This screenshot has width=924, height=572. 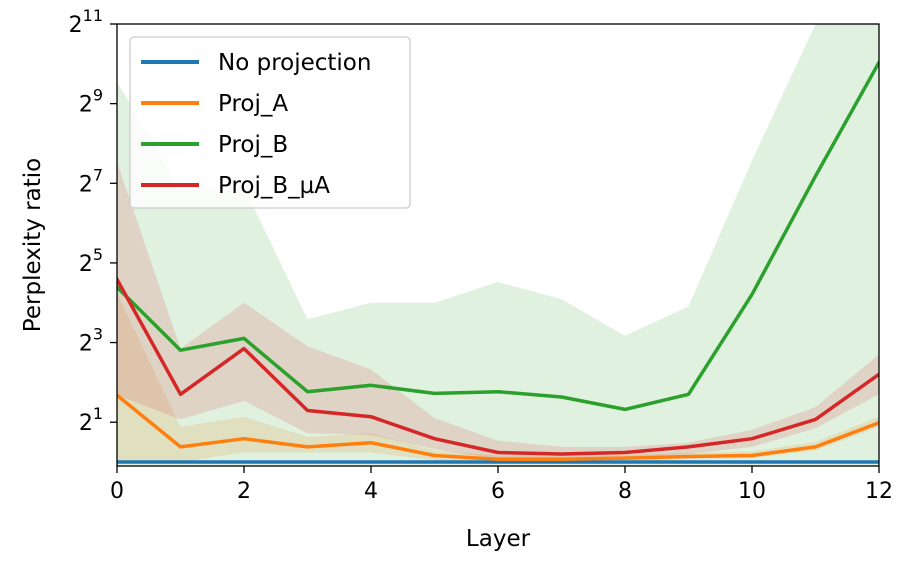 What do you see at coordinates (253, 145) in the screenshot?
I see `legend-label-proj-b: Proj_B` at bounding box center [253, 145].